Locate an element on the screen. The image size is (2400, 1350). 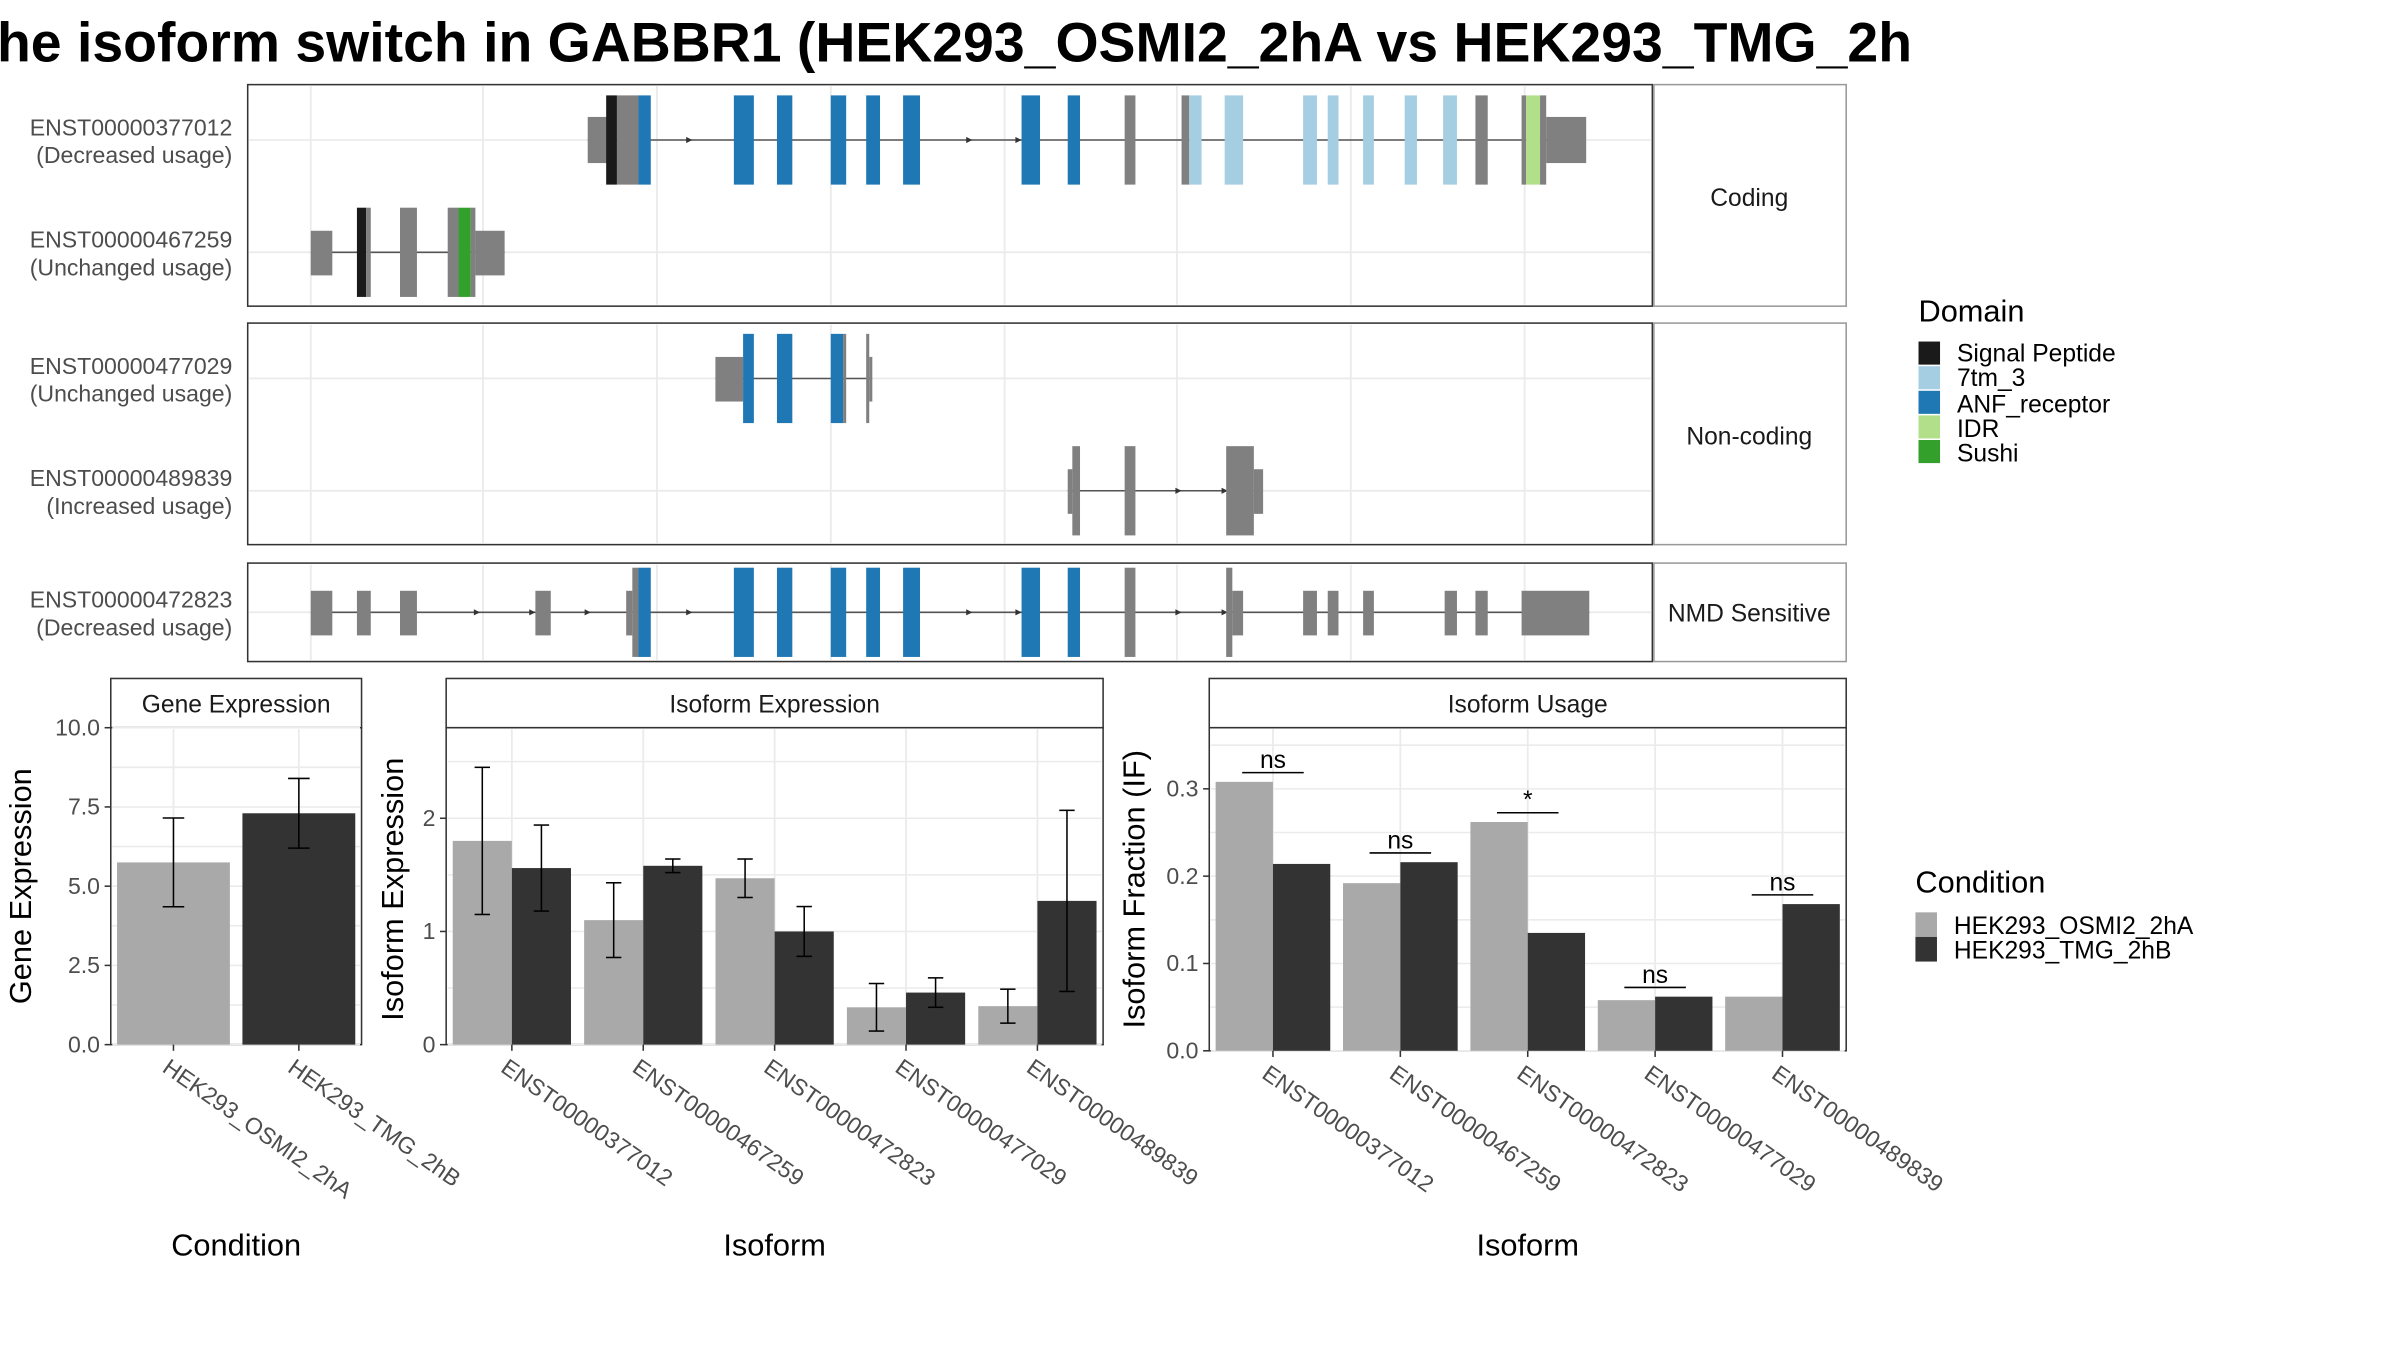
legend-swatch-7tm3 is located at coordinates (1929, 378).